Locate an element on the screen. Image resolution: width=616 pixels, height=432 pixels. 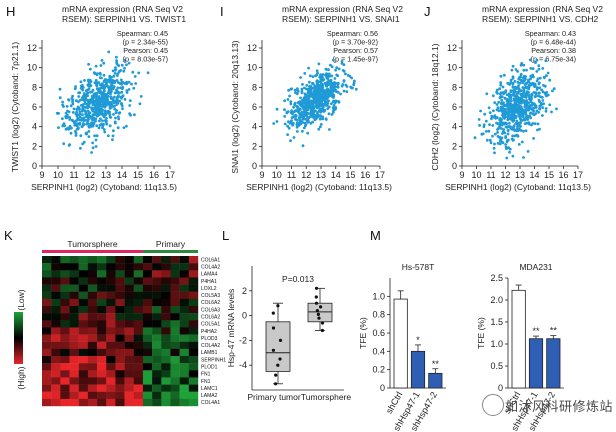
y-tick-label: 0.2 is located at coordinates (378, 370).